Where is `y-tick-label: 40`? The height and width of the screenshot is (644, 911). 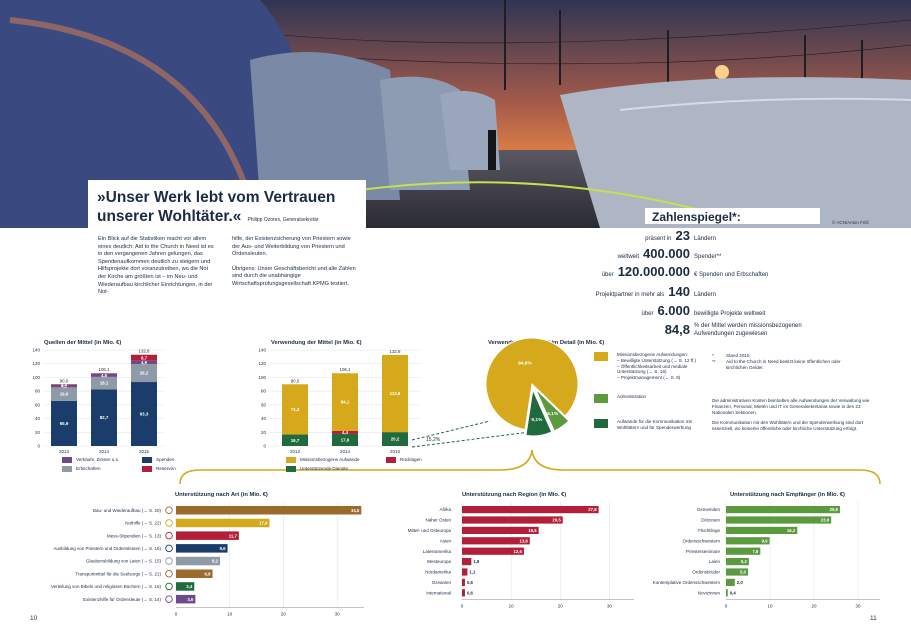
y-tick-label: 40 is located at coordinates (264, 418).